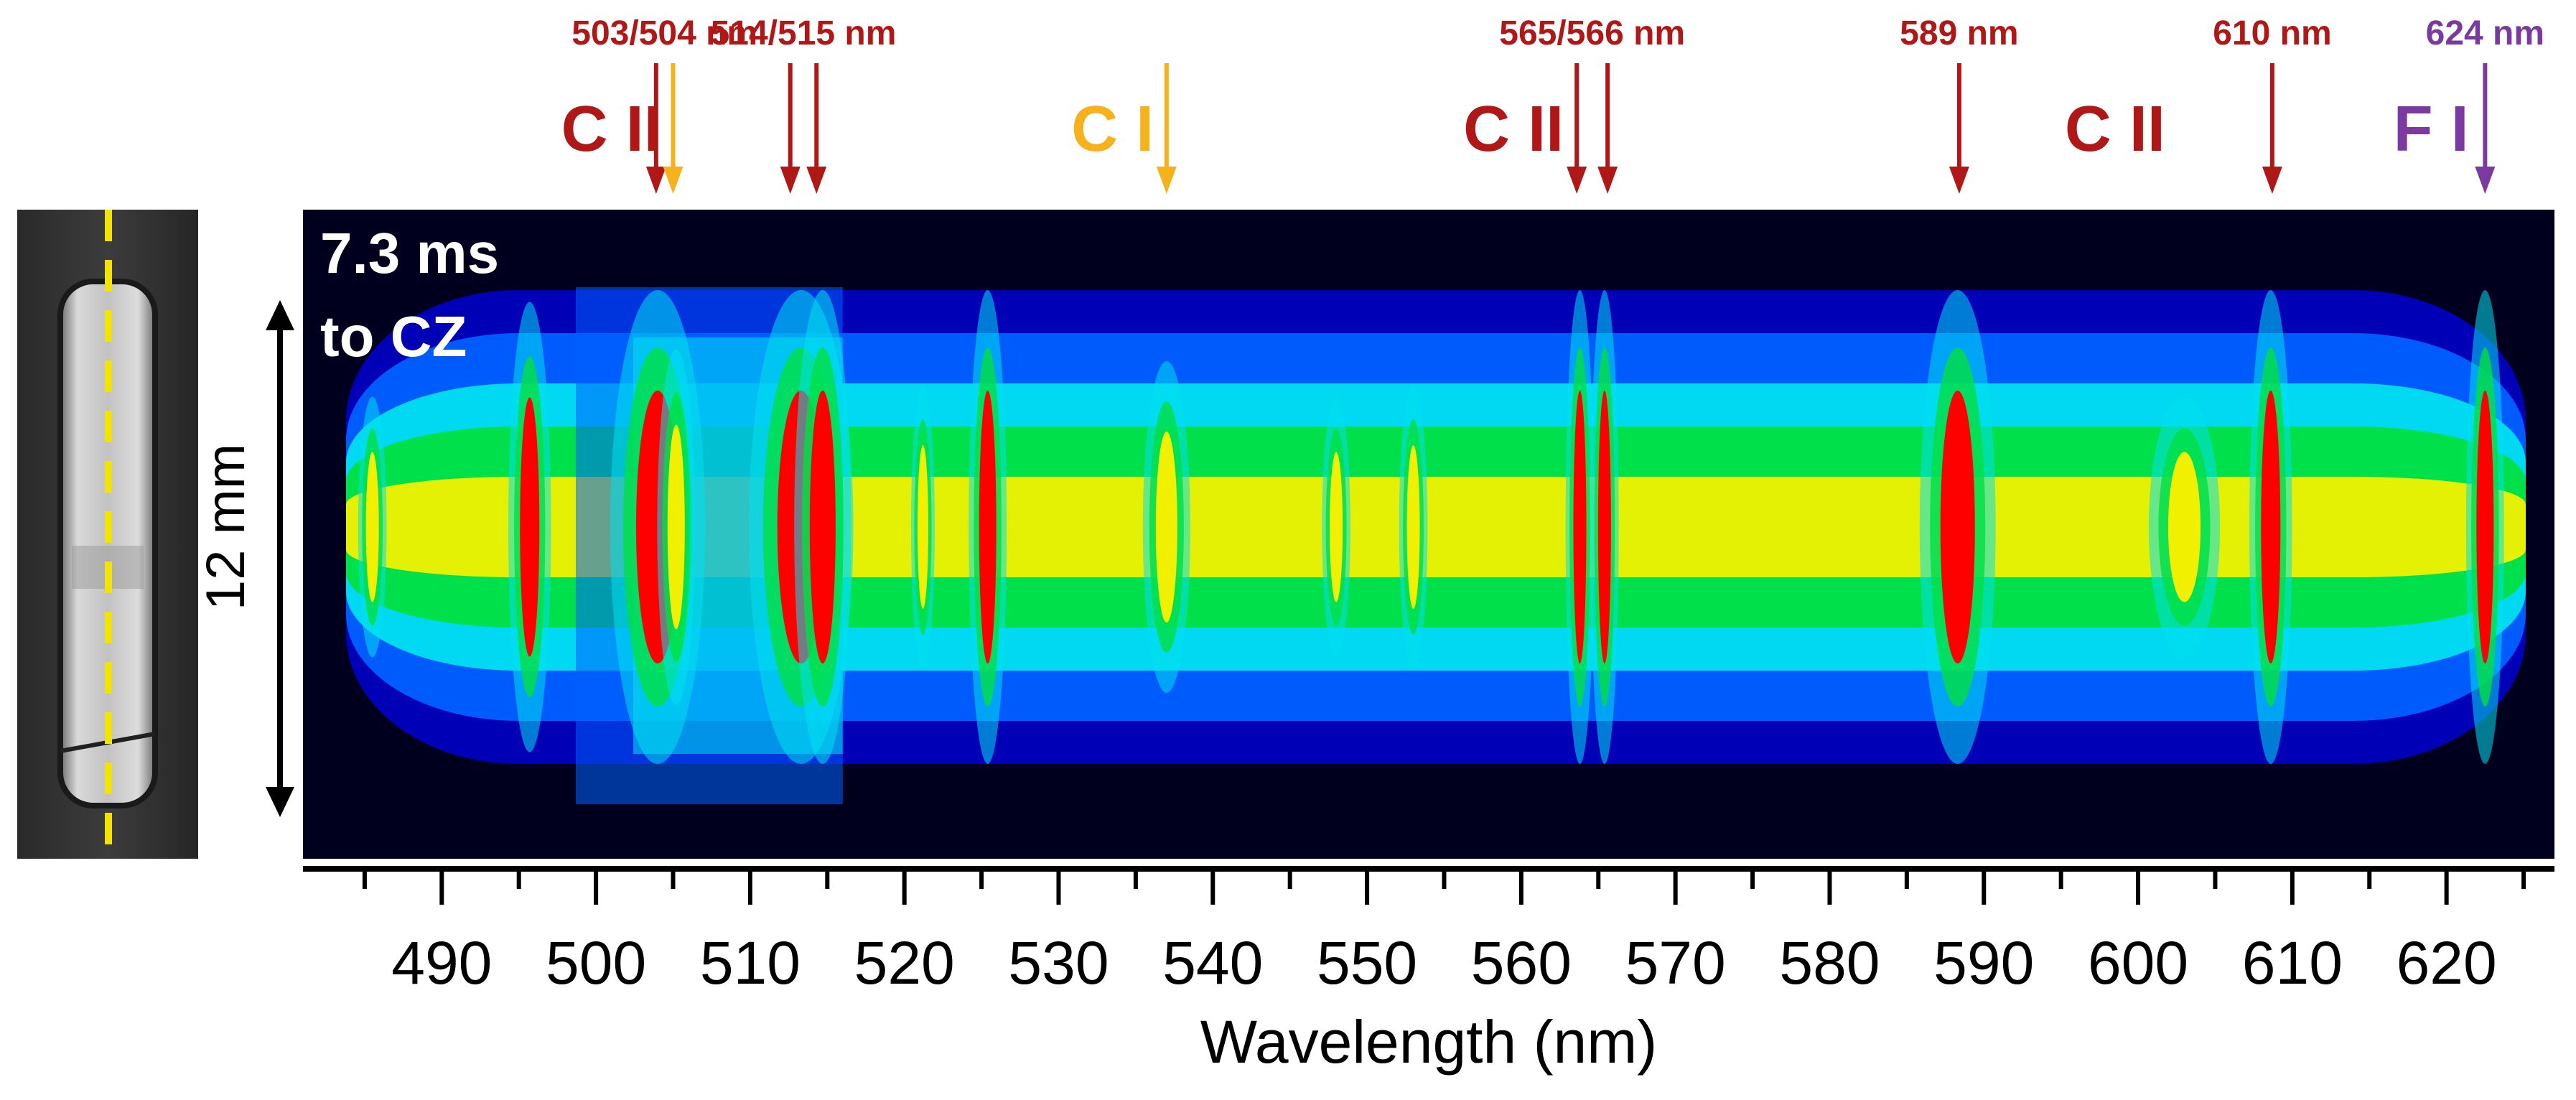 The width and height of the screenshot is (2576, 1100). What do you see at coordinates (225, 527) in the screenshot?
I see `y-axis-label: 12 mm` at bounding box center [225, 527].